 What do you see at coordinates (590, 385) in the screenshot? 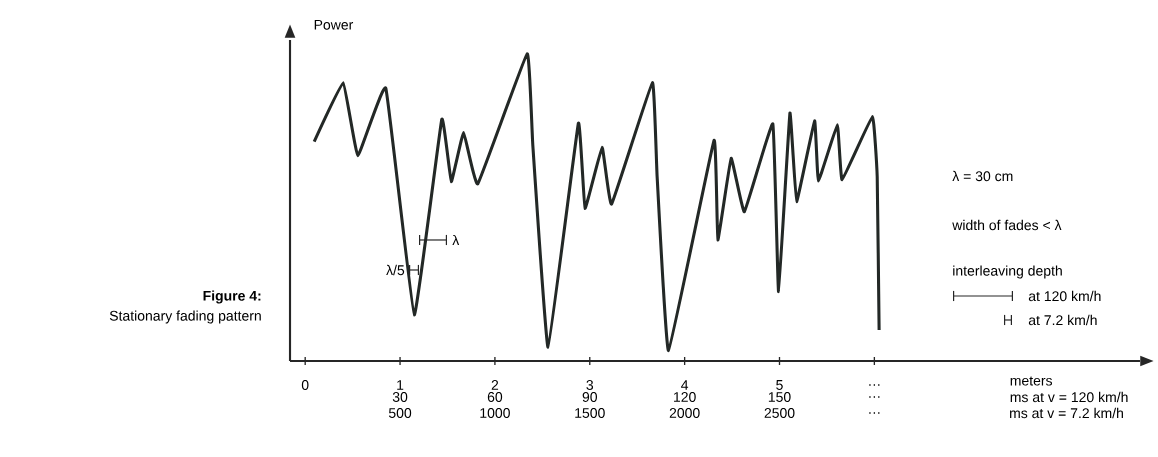
I see `x-tick-label: 3` at bounding box center [590, 385].